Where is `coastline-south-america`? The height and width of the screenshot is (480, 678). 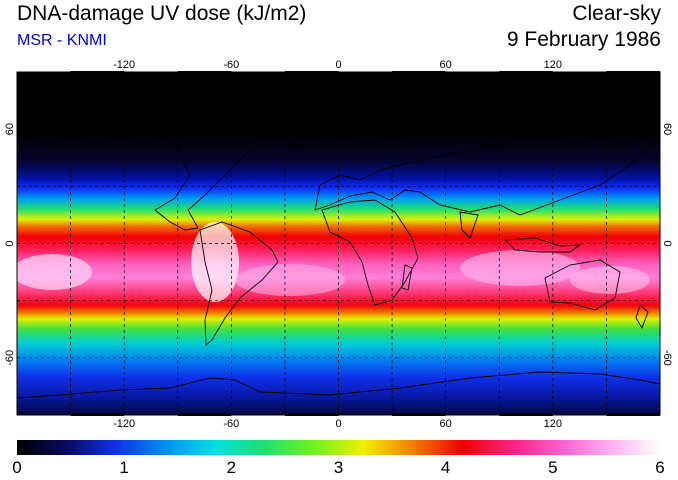 coastline-south-america is located at coordinates (239, 283).